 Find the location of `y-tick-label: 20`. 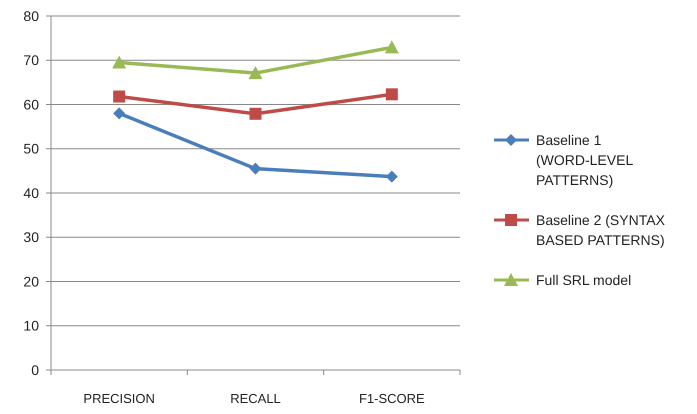

y-tick-label: 20 is located at coordinates (31, 281).